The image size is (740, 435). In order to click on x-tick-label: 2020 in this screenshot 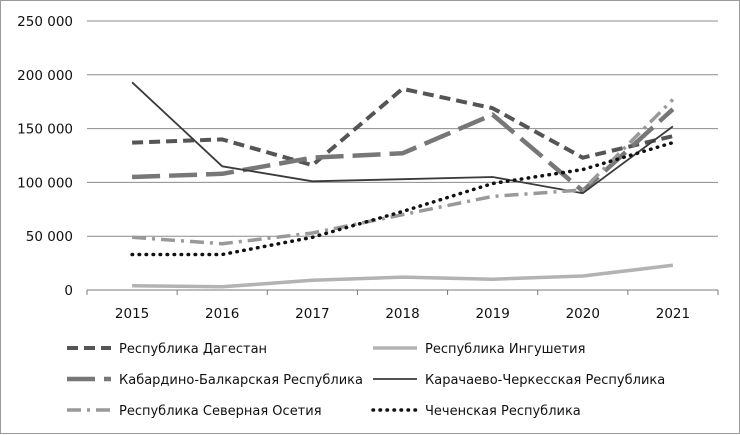, I will do `click(583, 314)`.